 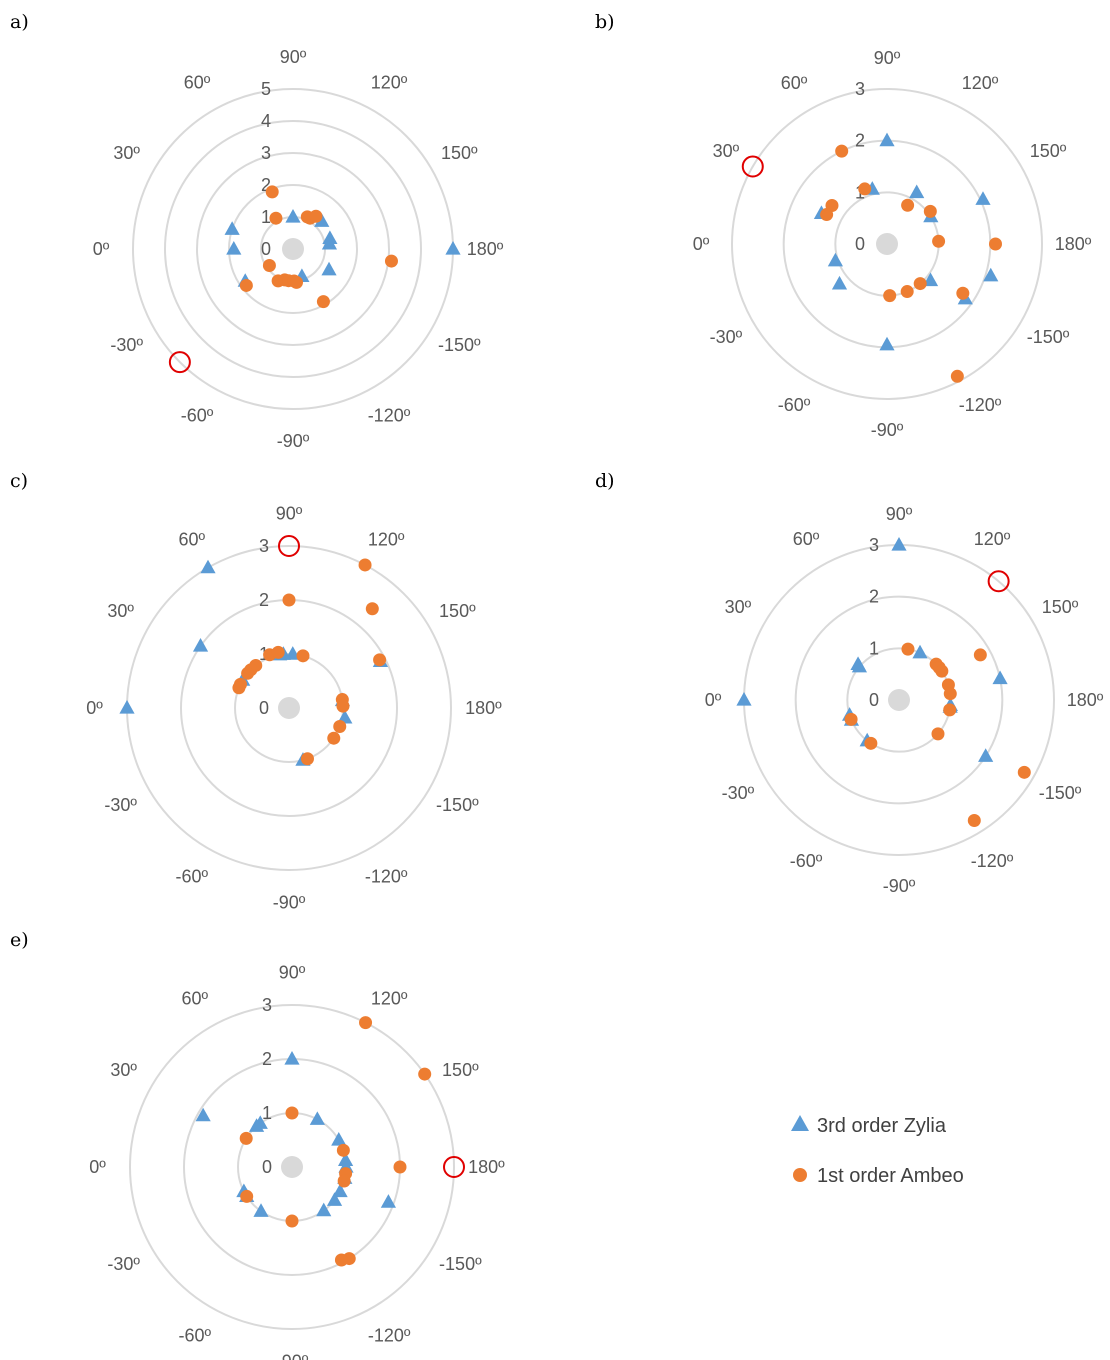 What do you see at coordinates (19, 481) in the screenshot?
I see `panel-label: c)` at bounding box center [19, 481].